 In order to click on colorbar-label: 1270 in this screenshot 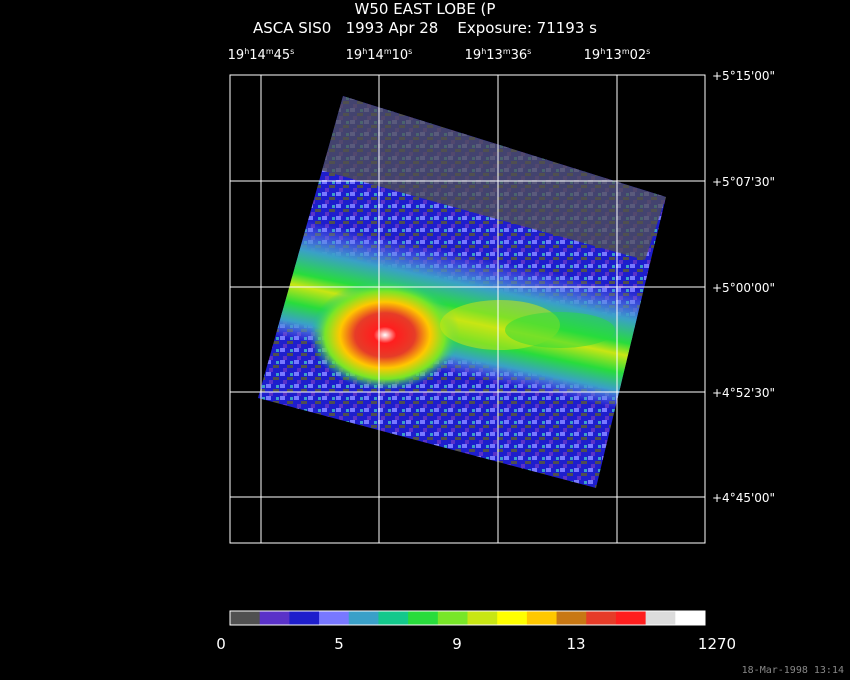, I will do `click(717, 644)`.